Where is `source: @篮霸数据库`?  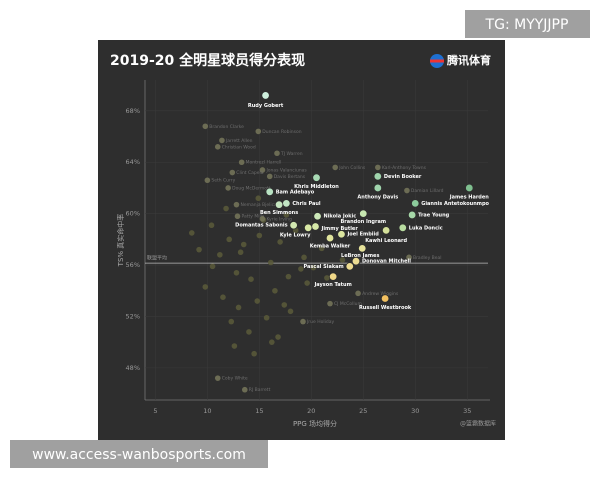 source: @篮霸数据库 is located at coordinates (478, 424).